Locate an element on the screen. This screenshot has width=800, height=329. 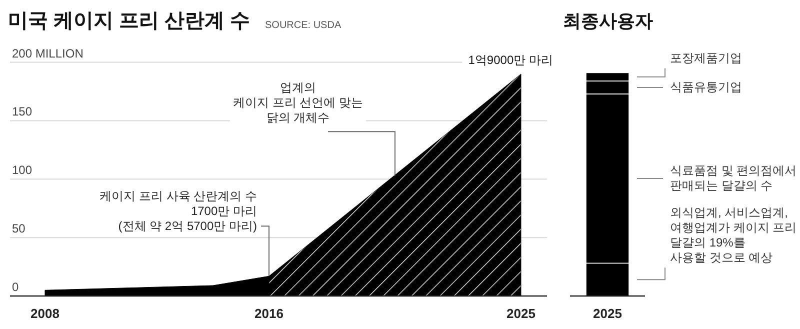
text: 외식업계, 서비스업계, 여행업계가 케이지 프리 달걀의 19%를 사용할 것으로 예상 is located at coordinates (733, 235).